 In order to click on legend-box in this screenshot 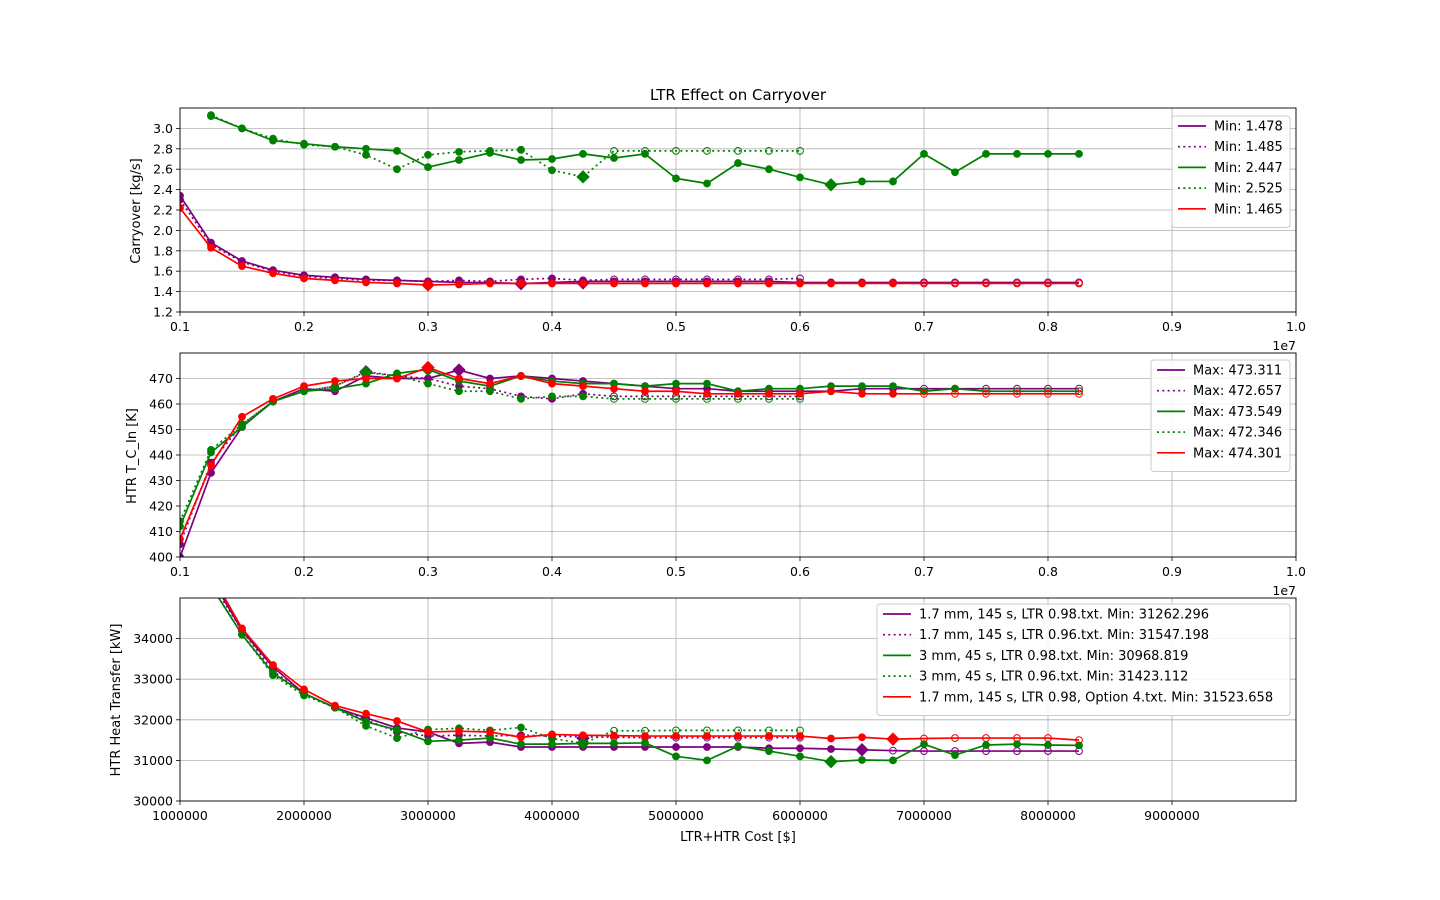, I will do `click(1220, 415)`.